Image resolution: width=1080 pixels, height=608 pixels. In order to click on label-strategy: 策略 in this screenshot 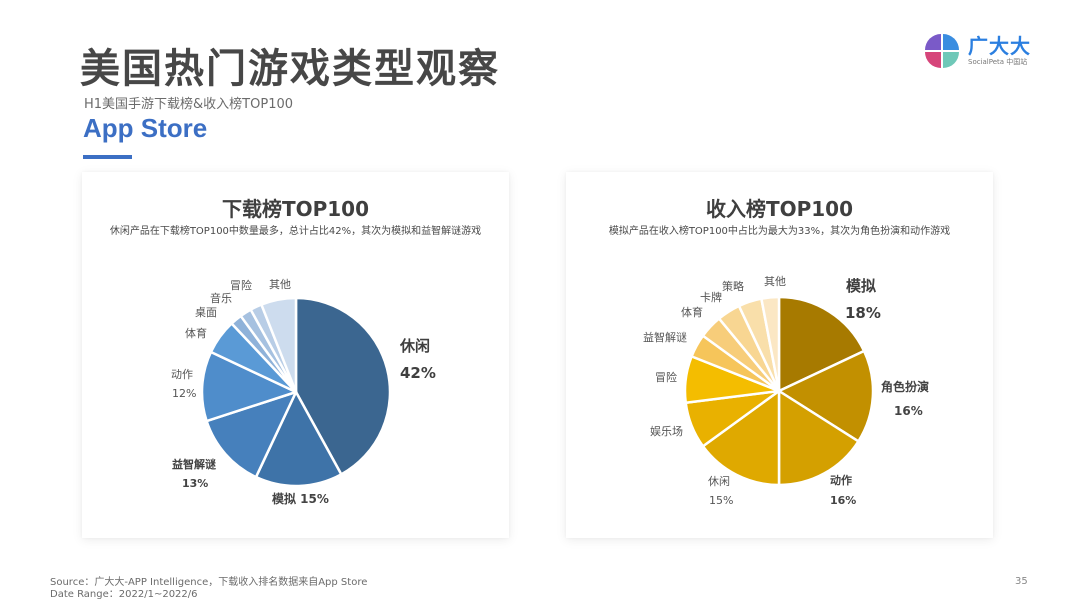, I will do `click(733, 286)`.